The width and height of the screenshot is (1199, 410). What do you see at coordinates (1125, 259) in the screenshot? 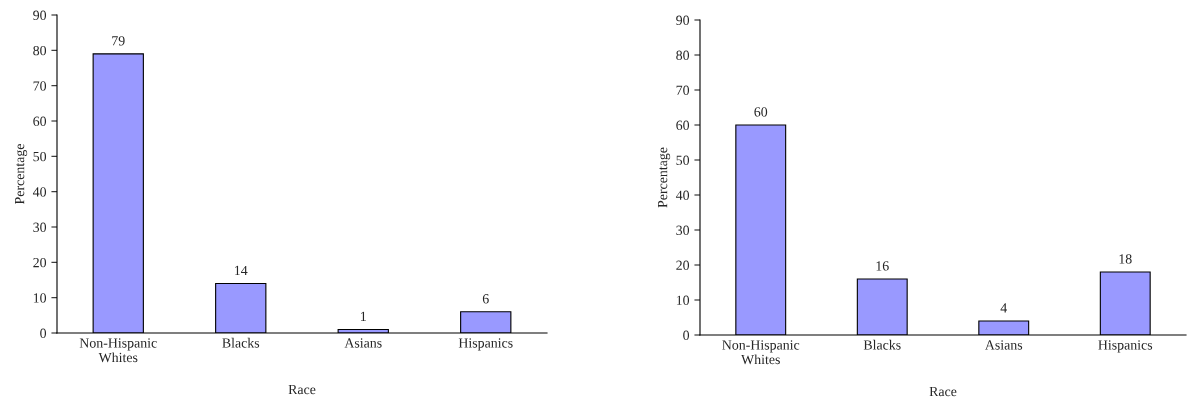
I see `data-label: 18` at bounding box center [1125, 259].